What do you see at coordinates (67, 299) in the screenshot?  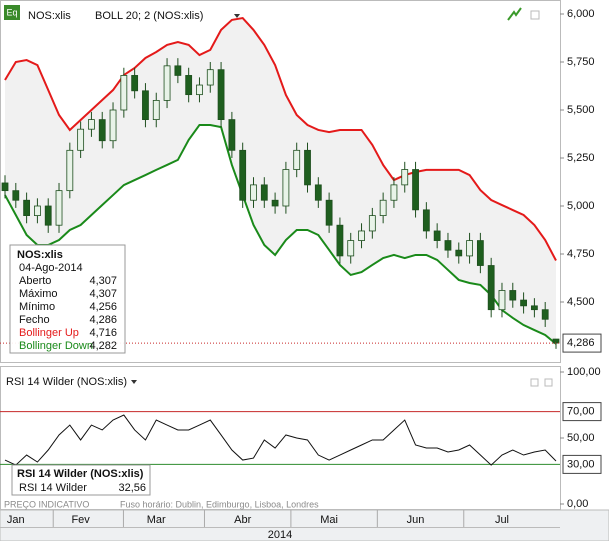 I see `info-box` at bounding box center [67, 299].